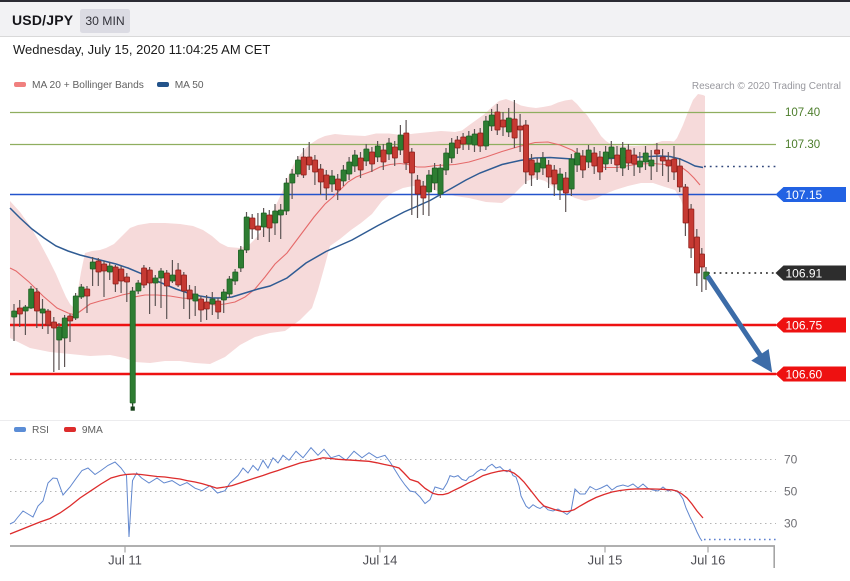  I want to click on svg-text: Jul 11, so click(125, 560).